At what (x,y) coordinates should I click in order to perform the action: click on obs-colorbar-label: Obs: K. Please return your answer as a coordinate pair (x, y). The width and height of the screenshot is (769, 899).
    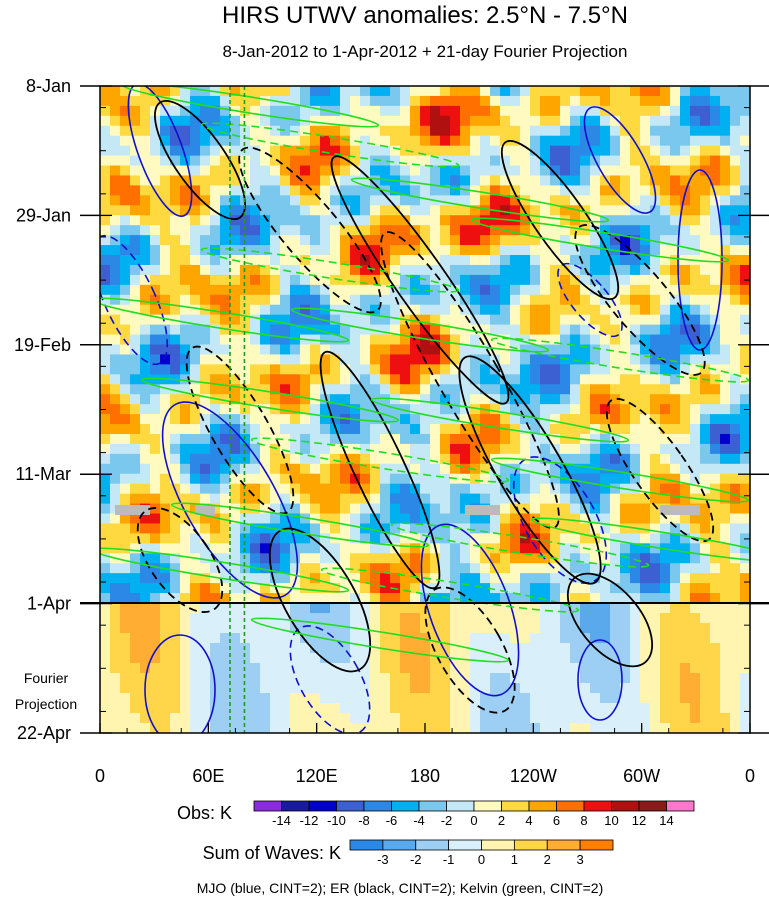
    Looking at the image, I should click on (204, 813).